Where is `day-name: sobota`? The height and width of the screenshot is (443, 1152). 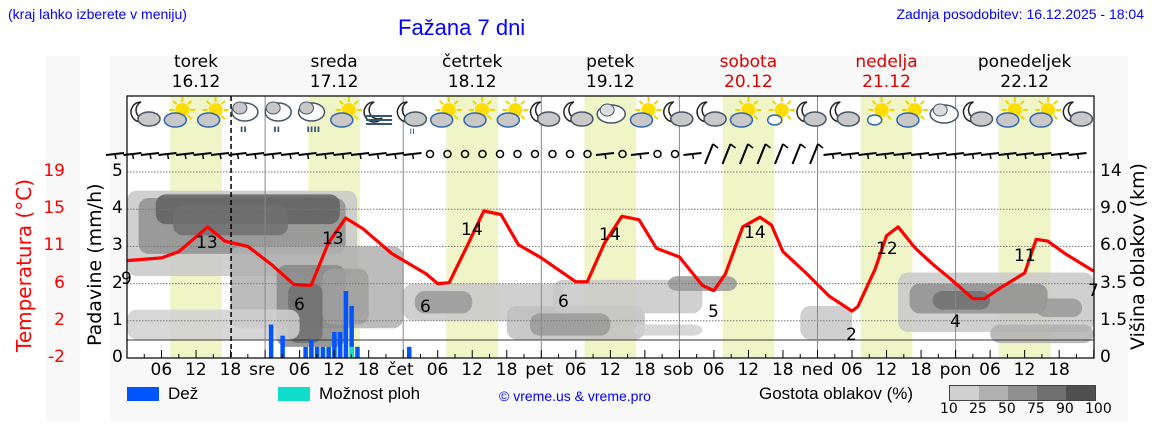
day-name: sobota is located at coordinates (748, 62).